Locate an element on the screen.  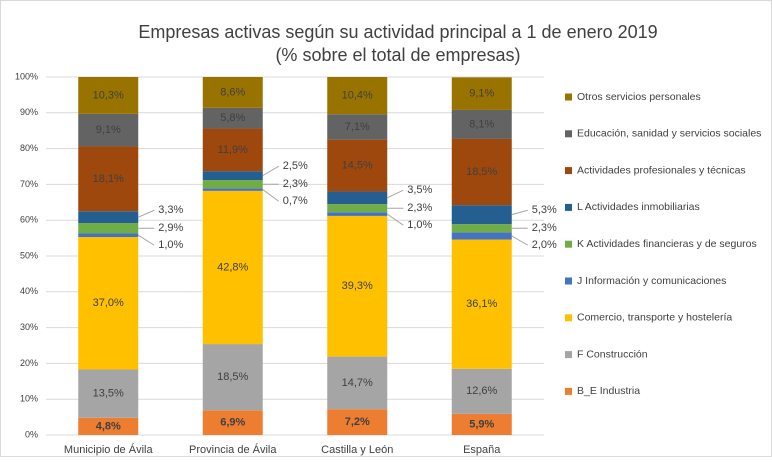
data-label: 6,9% is located at coordinates (232, 423).